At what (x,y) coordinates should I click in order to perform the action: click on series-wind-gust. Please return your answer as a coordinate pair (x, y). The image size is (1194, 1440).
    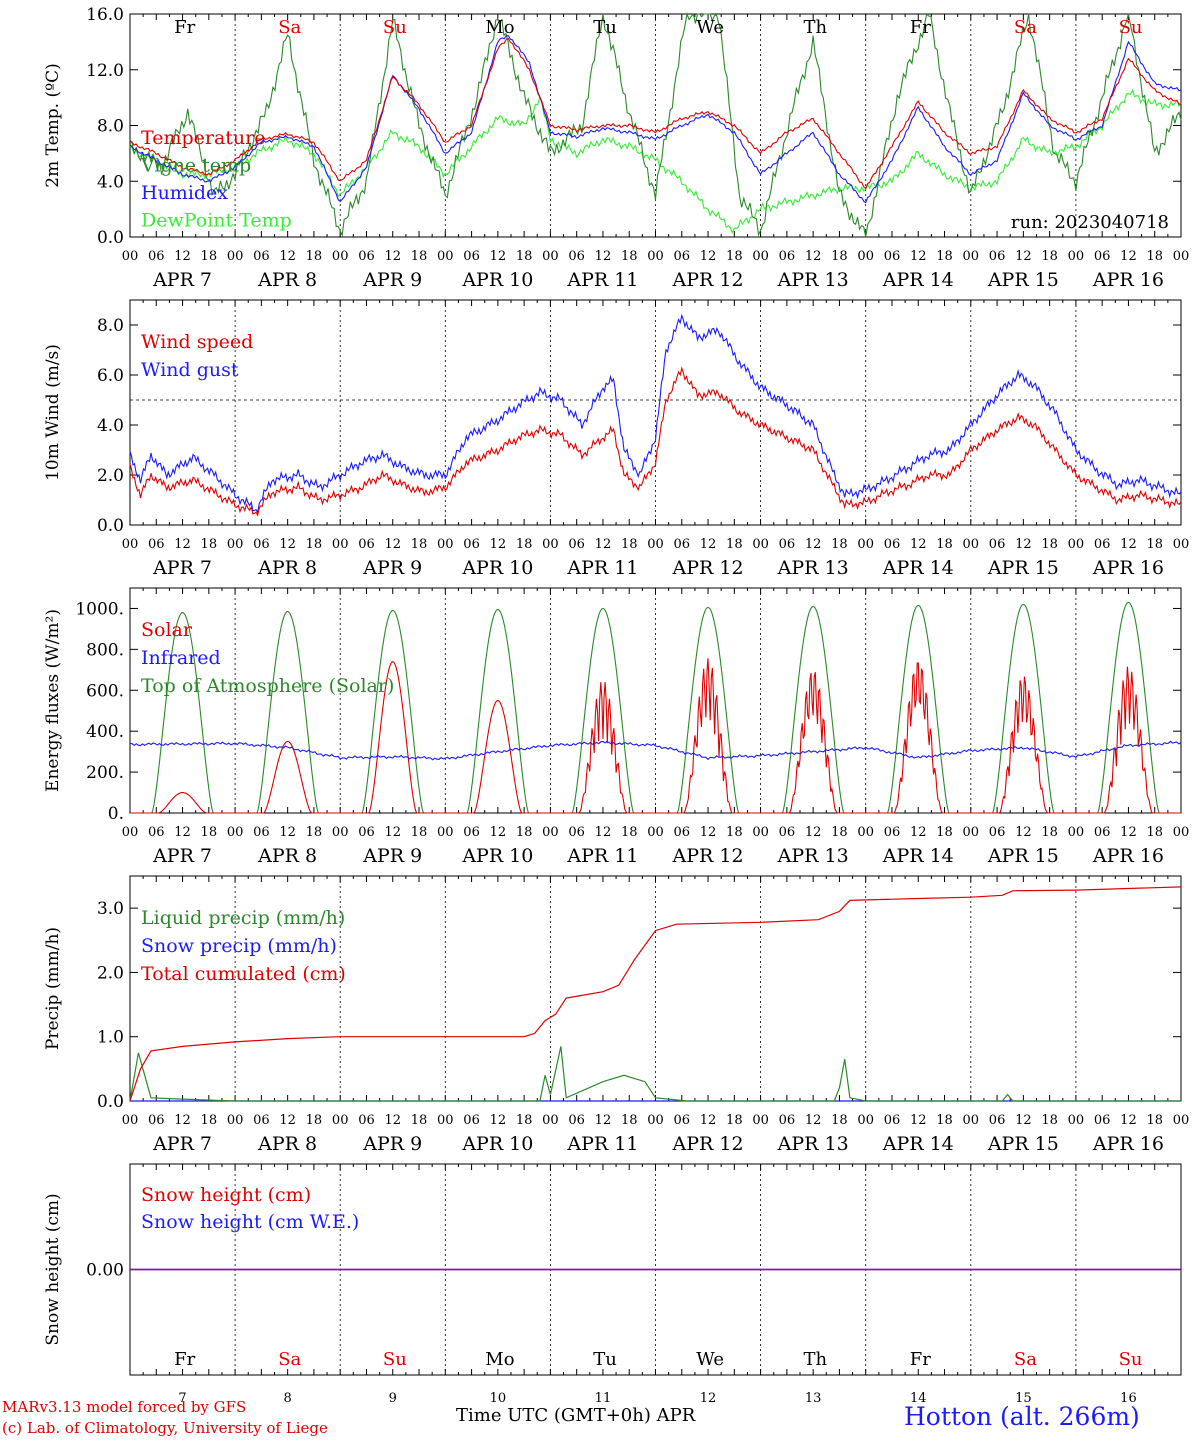
    Looking at the image, I should click on (655, 413).